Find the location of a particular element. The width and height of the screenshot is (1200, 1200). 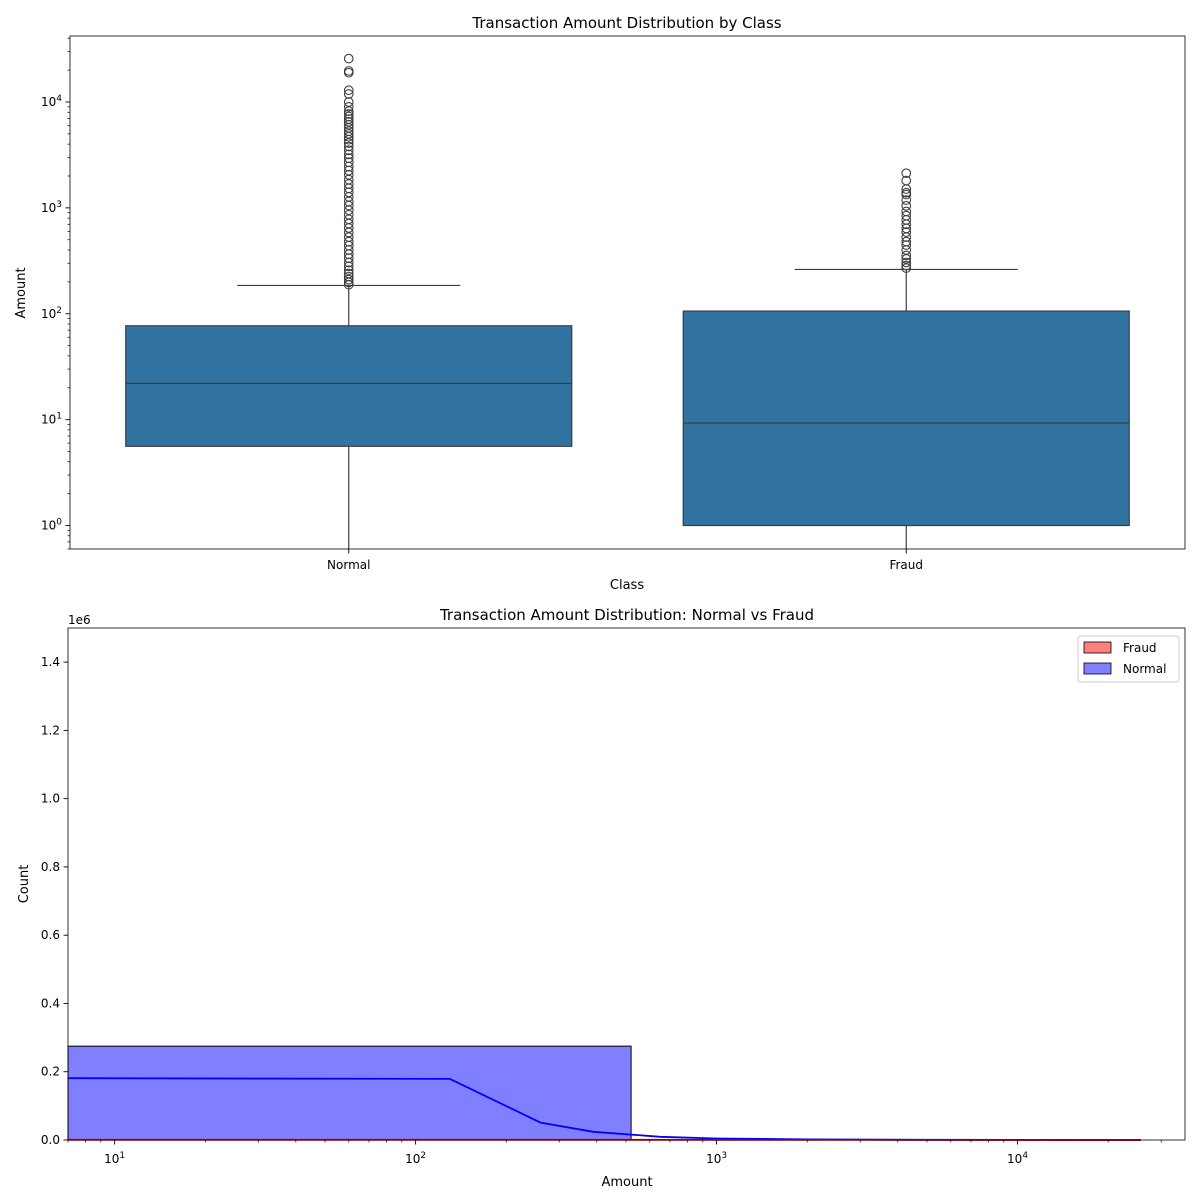

histogram-y-axis-label: Count is located at coordinates (24, 884).